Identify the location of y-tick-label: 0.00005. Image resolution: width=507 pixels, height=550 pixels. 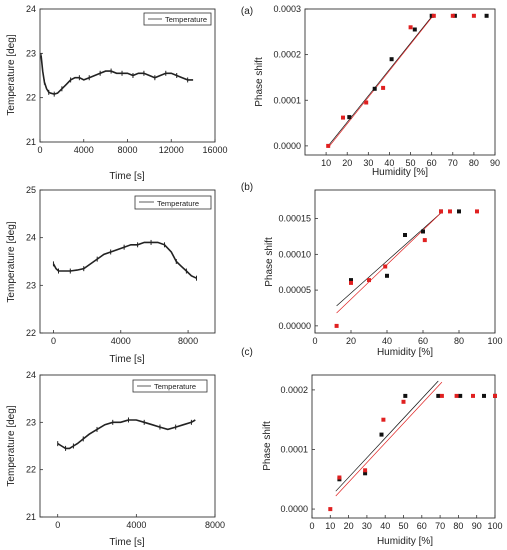
(294, 290).